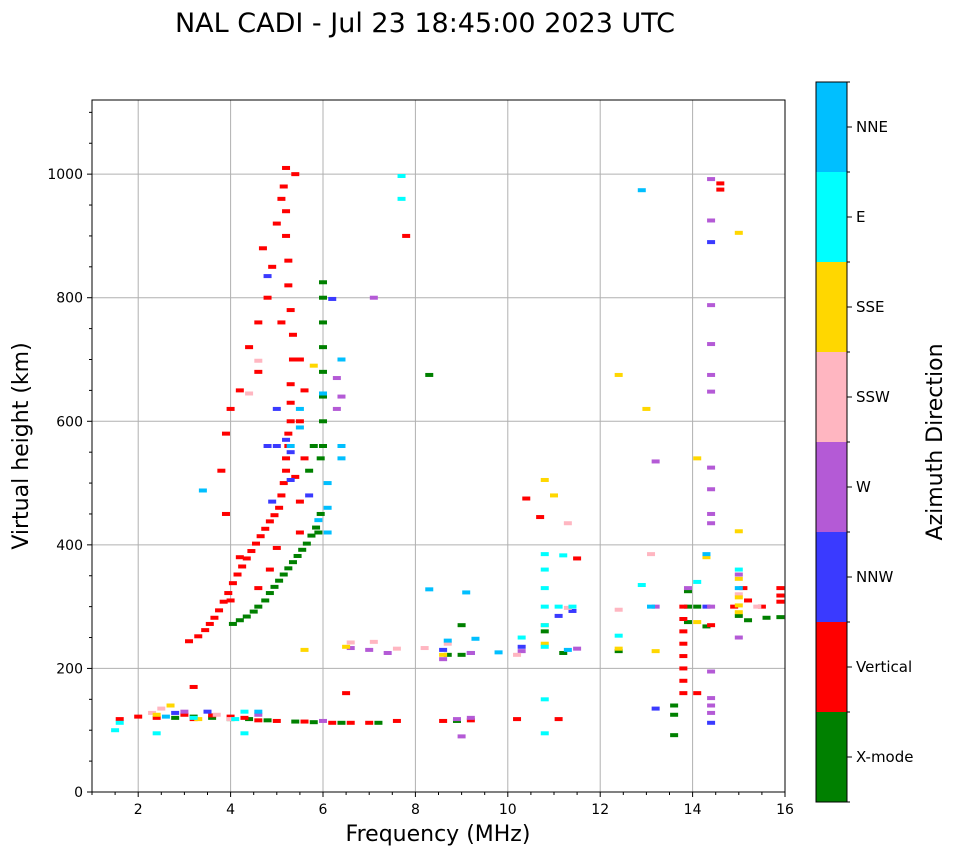 The width and height of the screenshot is (958, 857). I want to click on colorbar: X-mode Vertical NNW W SSW SSE E NNE, so click(864, 442).